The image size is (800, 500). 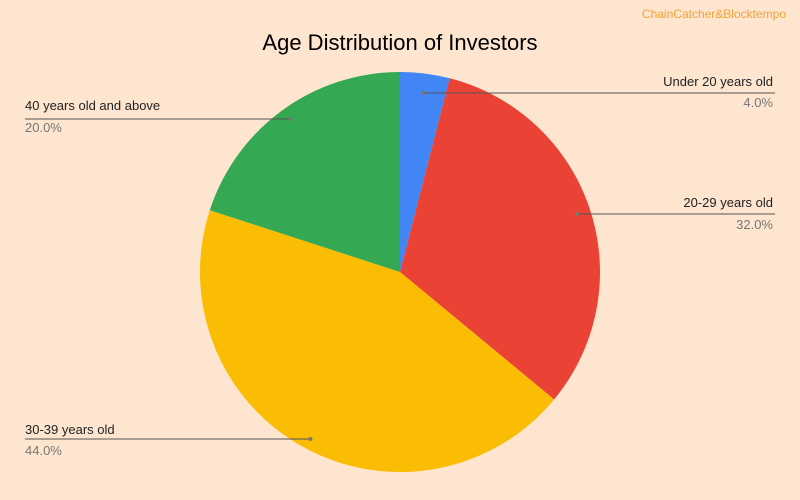 What do you see at coordinates (718, 81) in the screenshot?
I see `slice-label-under-20-years-old: Under 20 years old` at bounding box center [718, 81].